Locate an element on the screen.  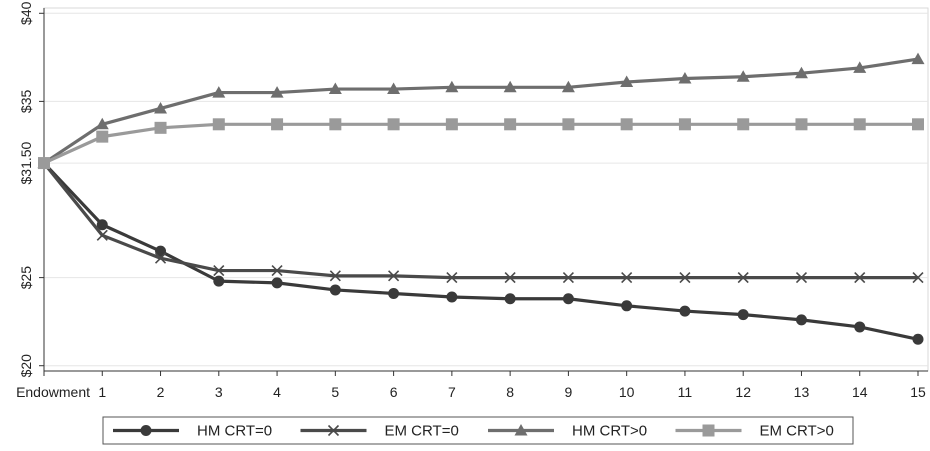
x-tick-label: 15 is located at coordinates (918, 392).